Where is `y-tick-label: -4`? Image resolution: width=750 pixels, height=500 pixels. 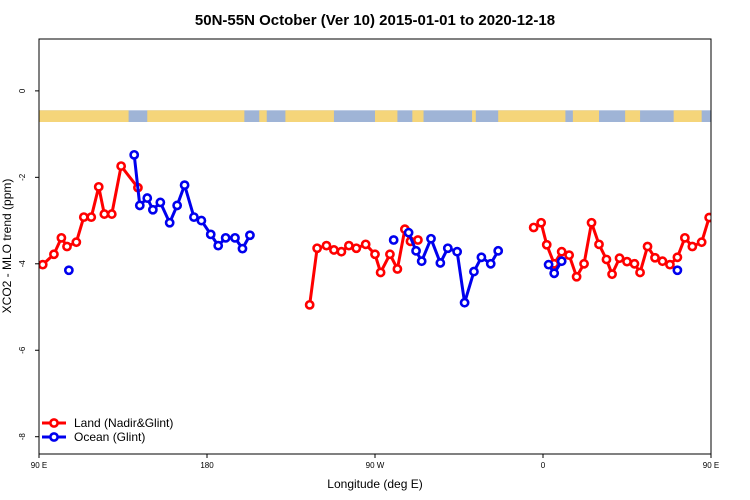 y-tick-label: -4 is located at coordinates (22, 264).